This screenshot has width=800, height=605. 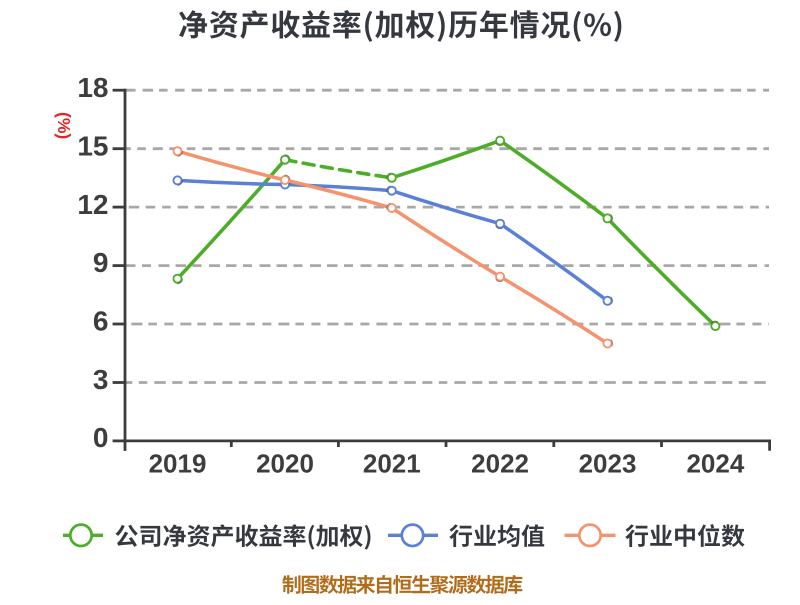 What do you see at coordinates (101, 262) in the screenshot?
I see `svg-text: 9` at bounding box center [101, 262].